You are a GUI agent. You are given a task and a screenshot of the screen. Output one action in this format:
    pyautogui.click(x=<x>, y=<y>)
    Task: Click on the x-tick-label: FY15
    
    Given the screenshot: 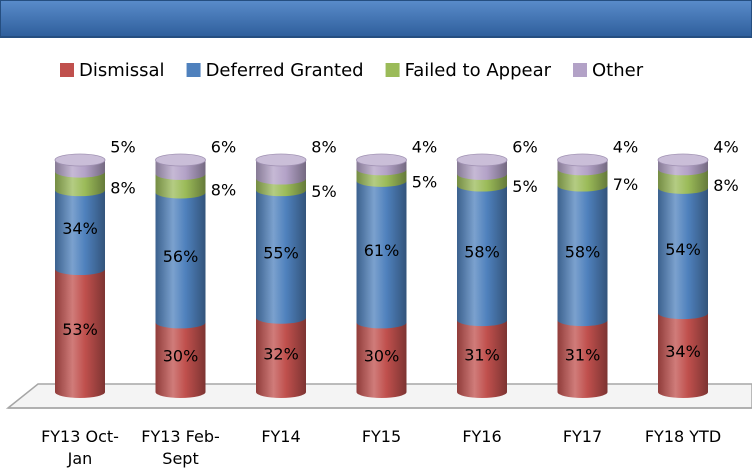 What is the action you would take?
    pyautogui.click(x=381, y=436)
    